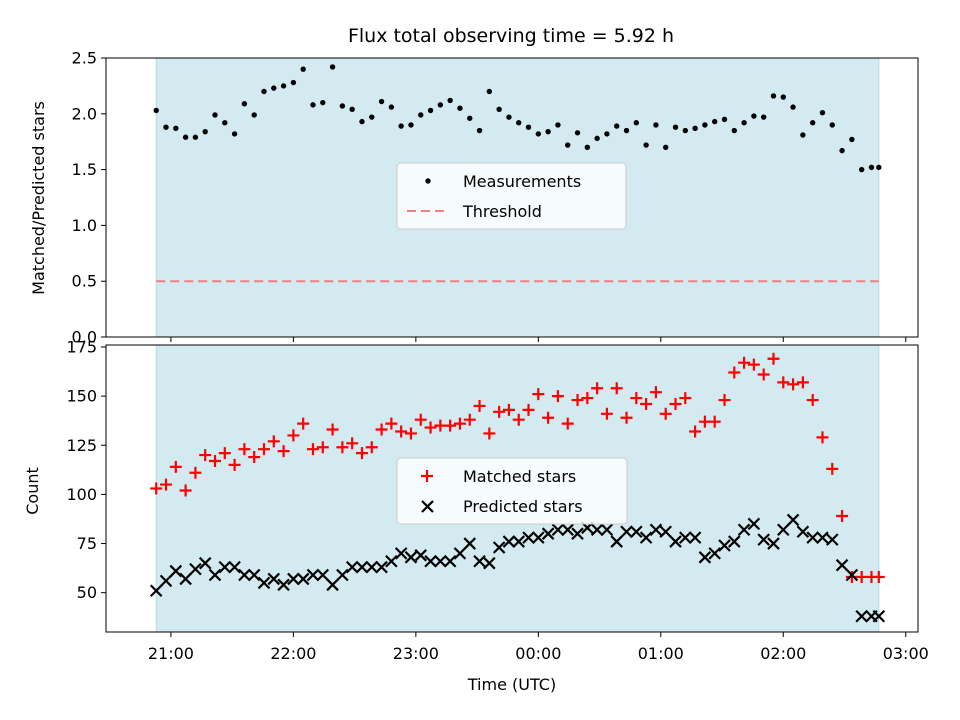 This screenshot has height=720, width=960. What do you see at coordinates (87, 543) in the screenshot?
I see `y-tick-label: 75` at bounding box center [87, 543].